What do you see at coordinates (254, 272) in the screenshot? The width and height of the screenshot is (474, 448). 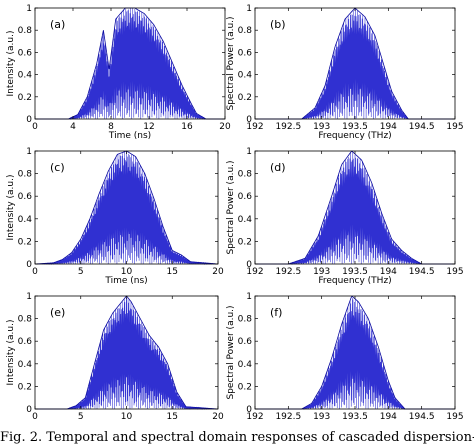 I see `x-tick-label-d: 192` at bounding box center [254, 272].